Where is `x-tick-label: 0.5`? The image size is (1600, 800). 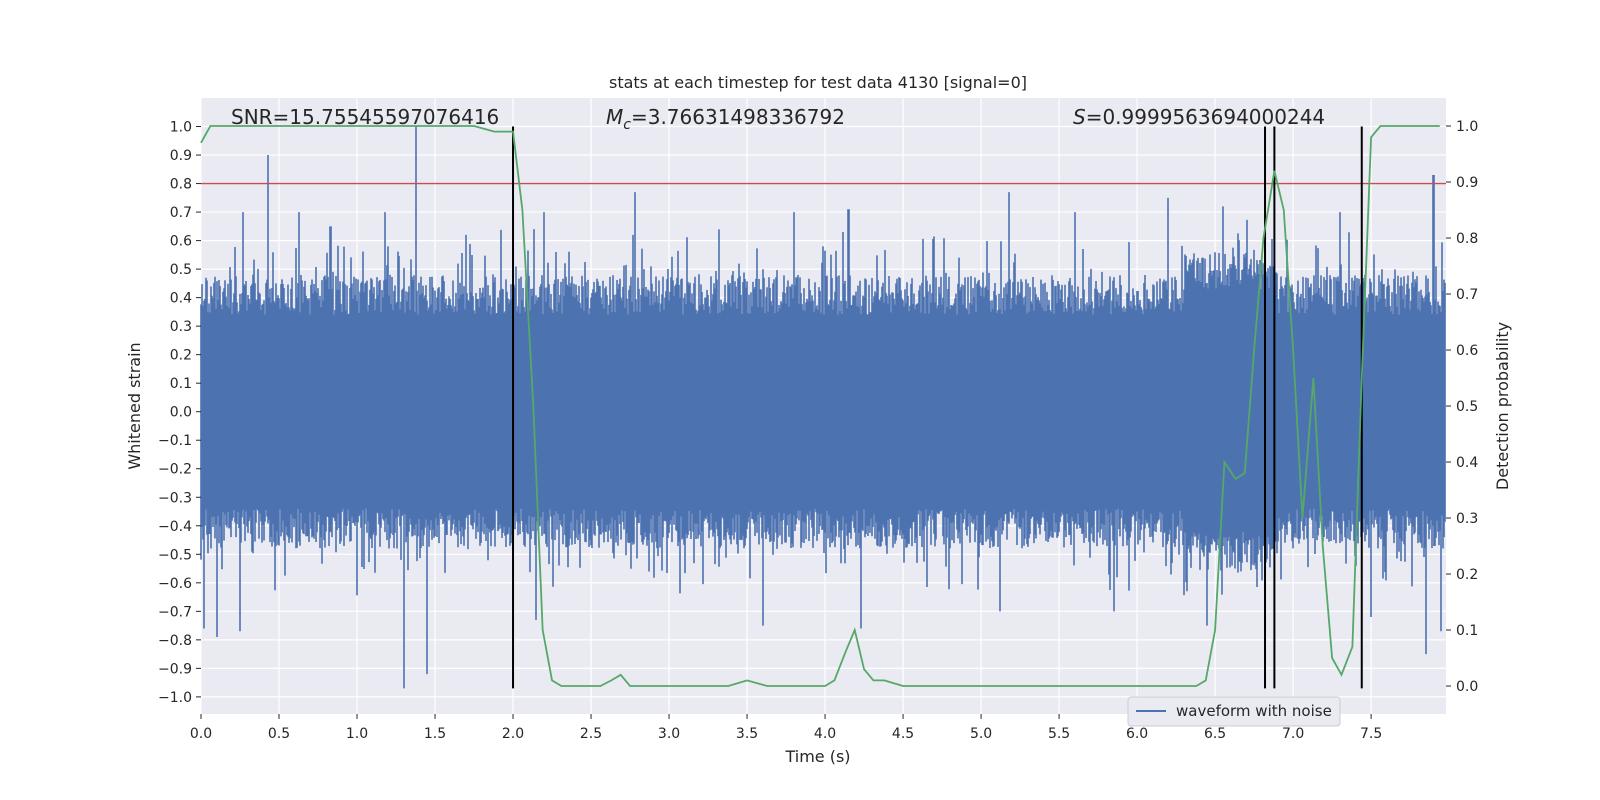
x-tick-label: 0.5 is located at coordinates (279, 734).